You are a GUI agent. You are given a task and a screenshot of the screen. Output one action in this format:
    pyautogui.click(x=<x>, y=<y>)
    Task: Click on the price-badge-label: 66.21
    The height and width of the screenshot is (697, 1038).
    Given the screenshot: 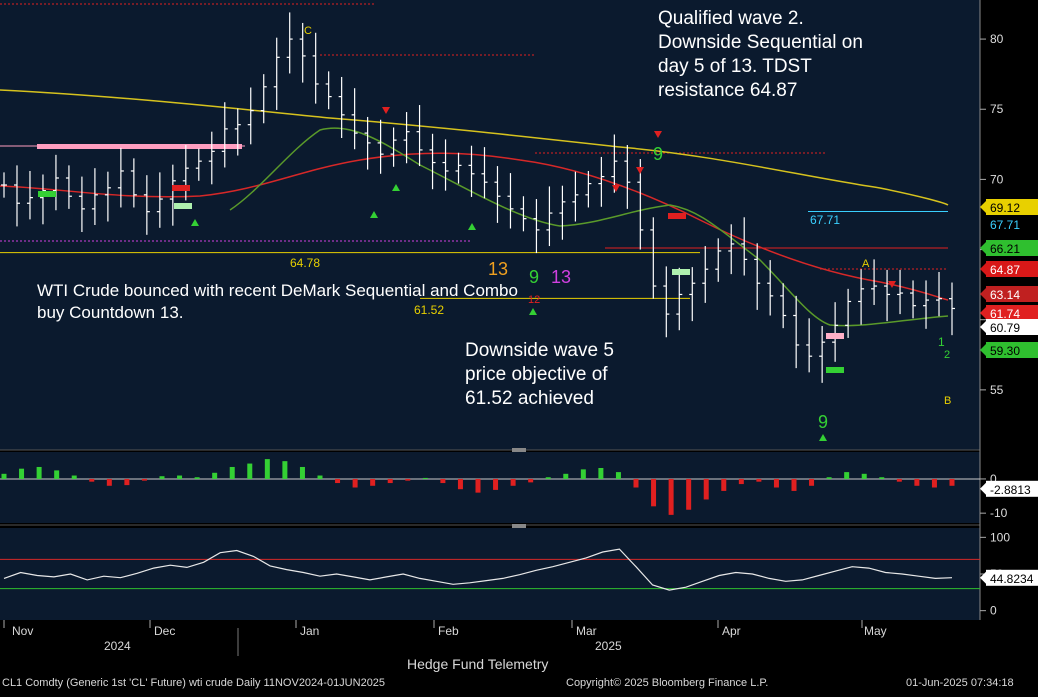 What is the action you would take?
    pyautogui.click(x=1005, y=249)
    